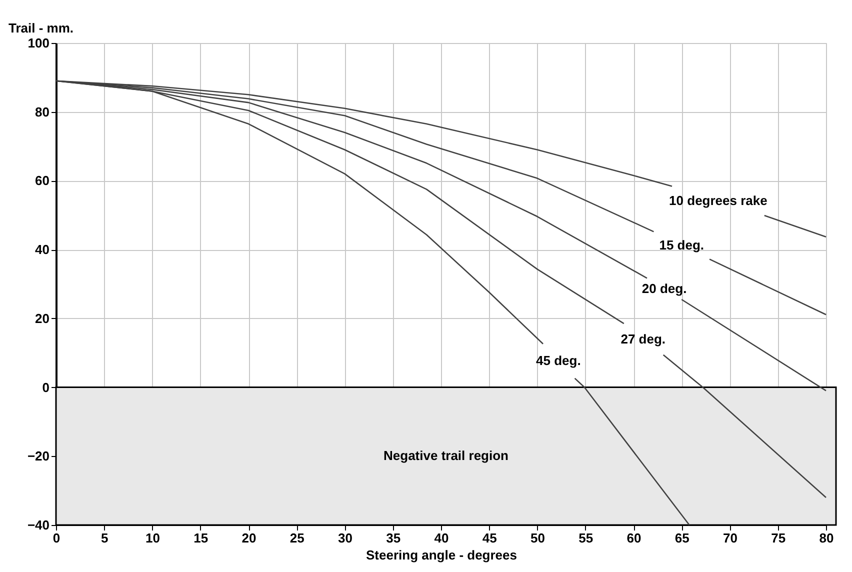  What do you see at coordinates (56, 538) in the screenshot?
I see `x-tick-label: 0` at bounding box center [56, 538].